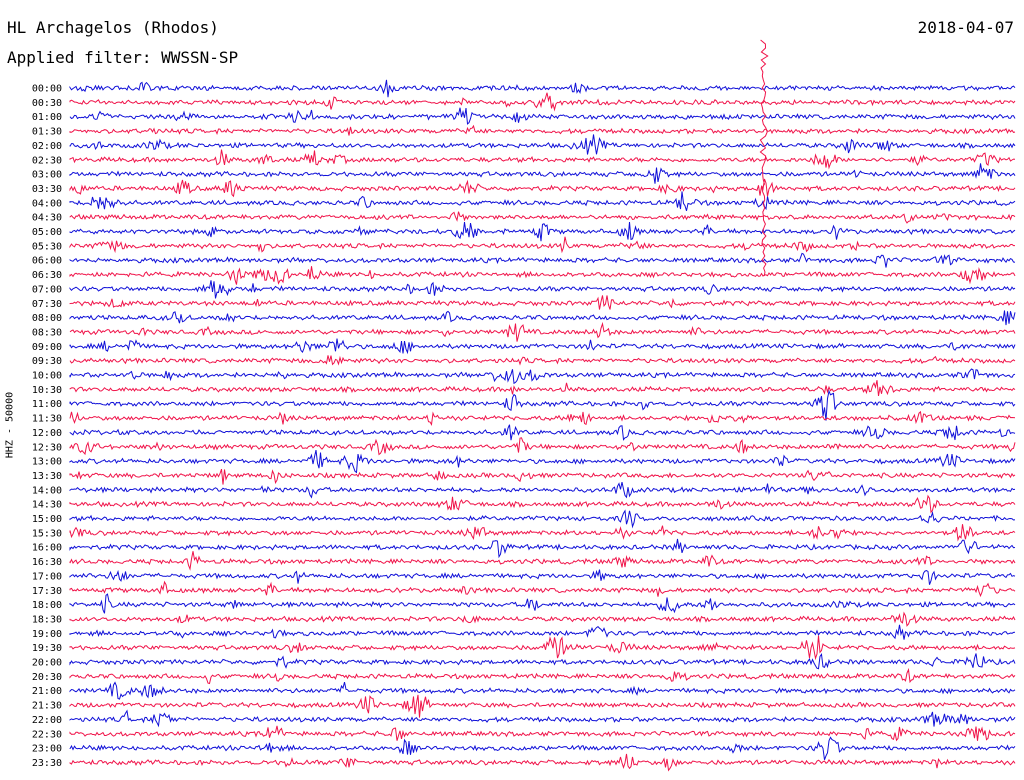 The height and width of the screenshot is (780, 1024). What do you see at coordinates (47, 591) in the screenshot?
I see `row-time-label: 17:30` at bounding box center [47, 591].